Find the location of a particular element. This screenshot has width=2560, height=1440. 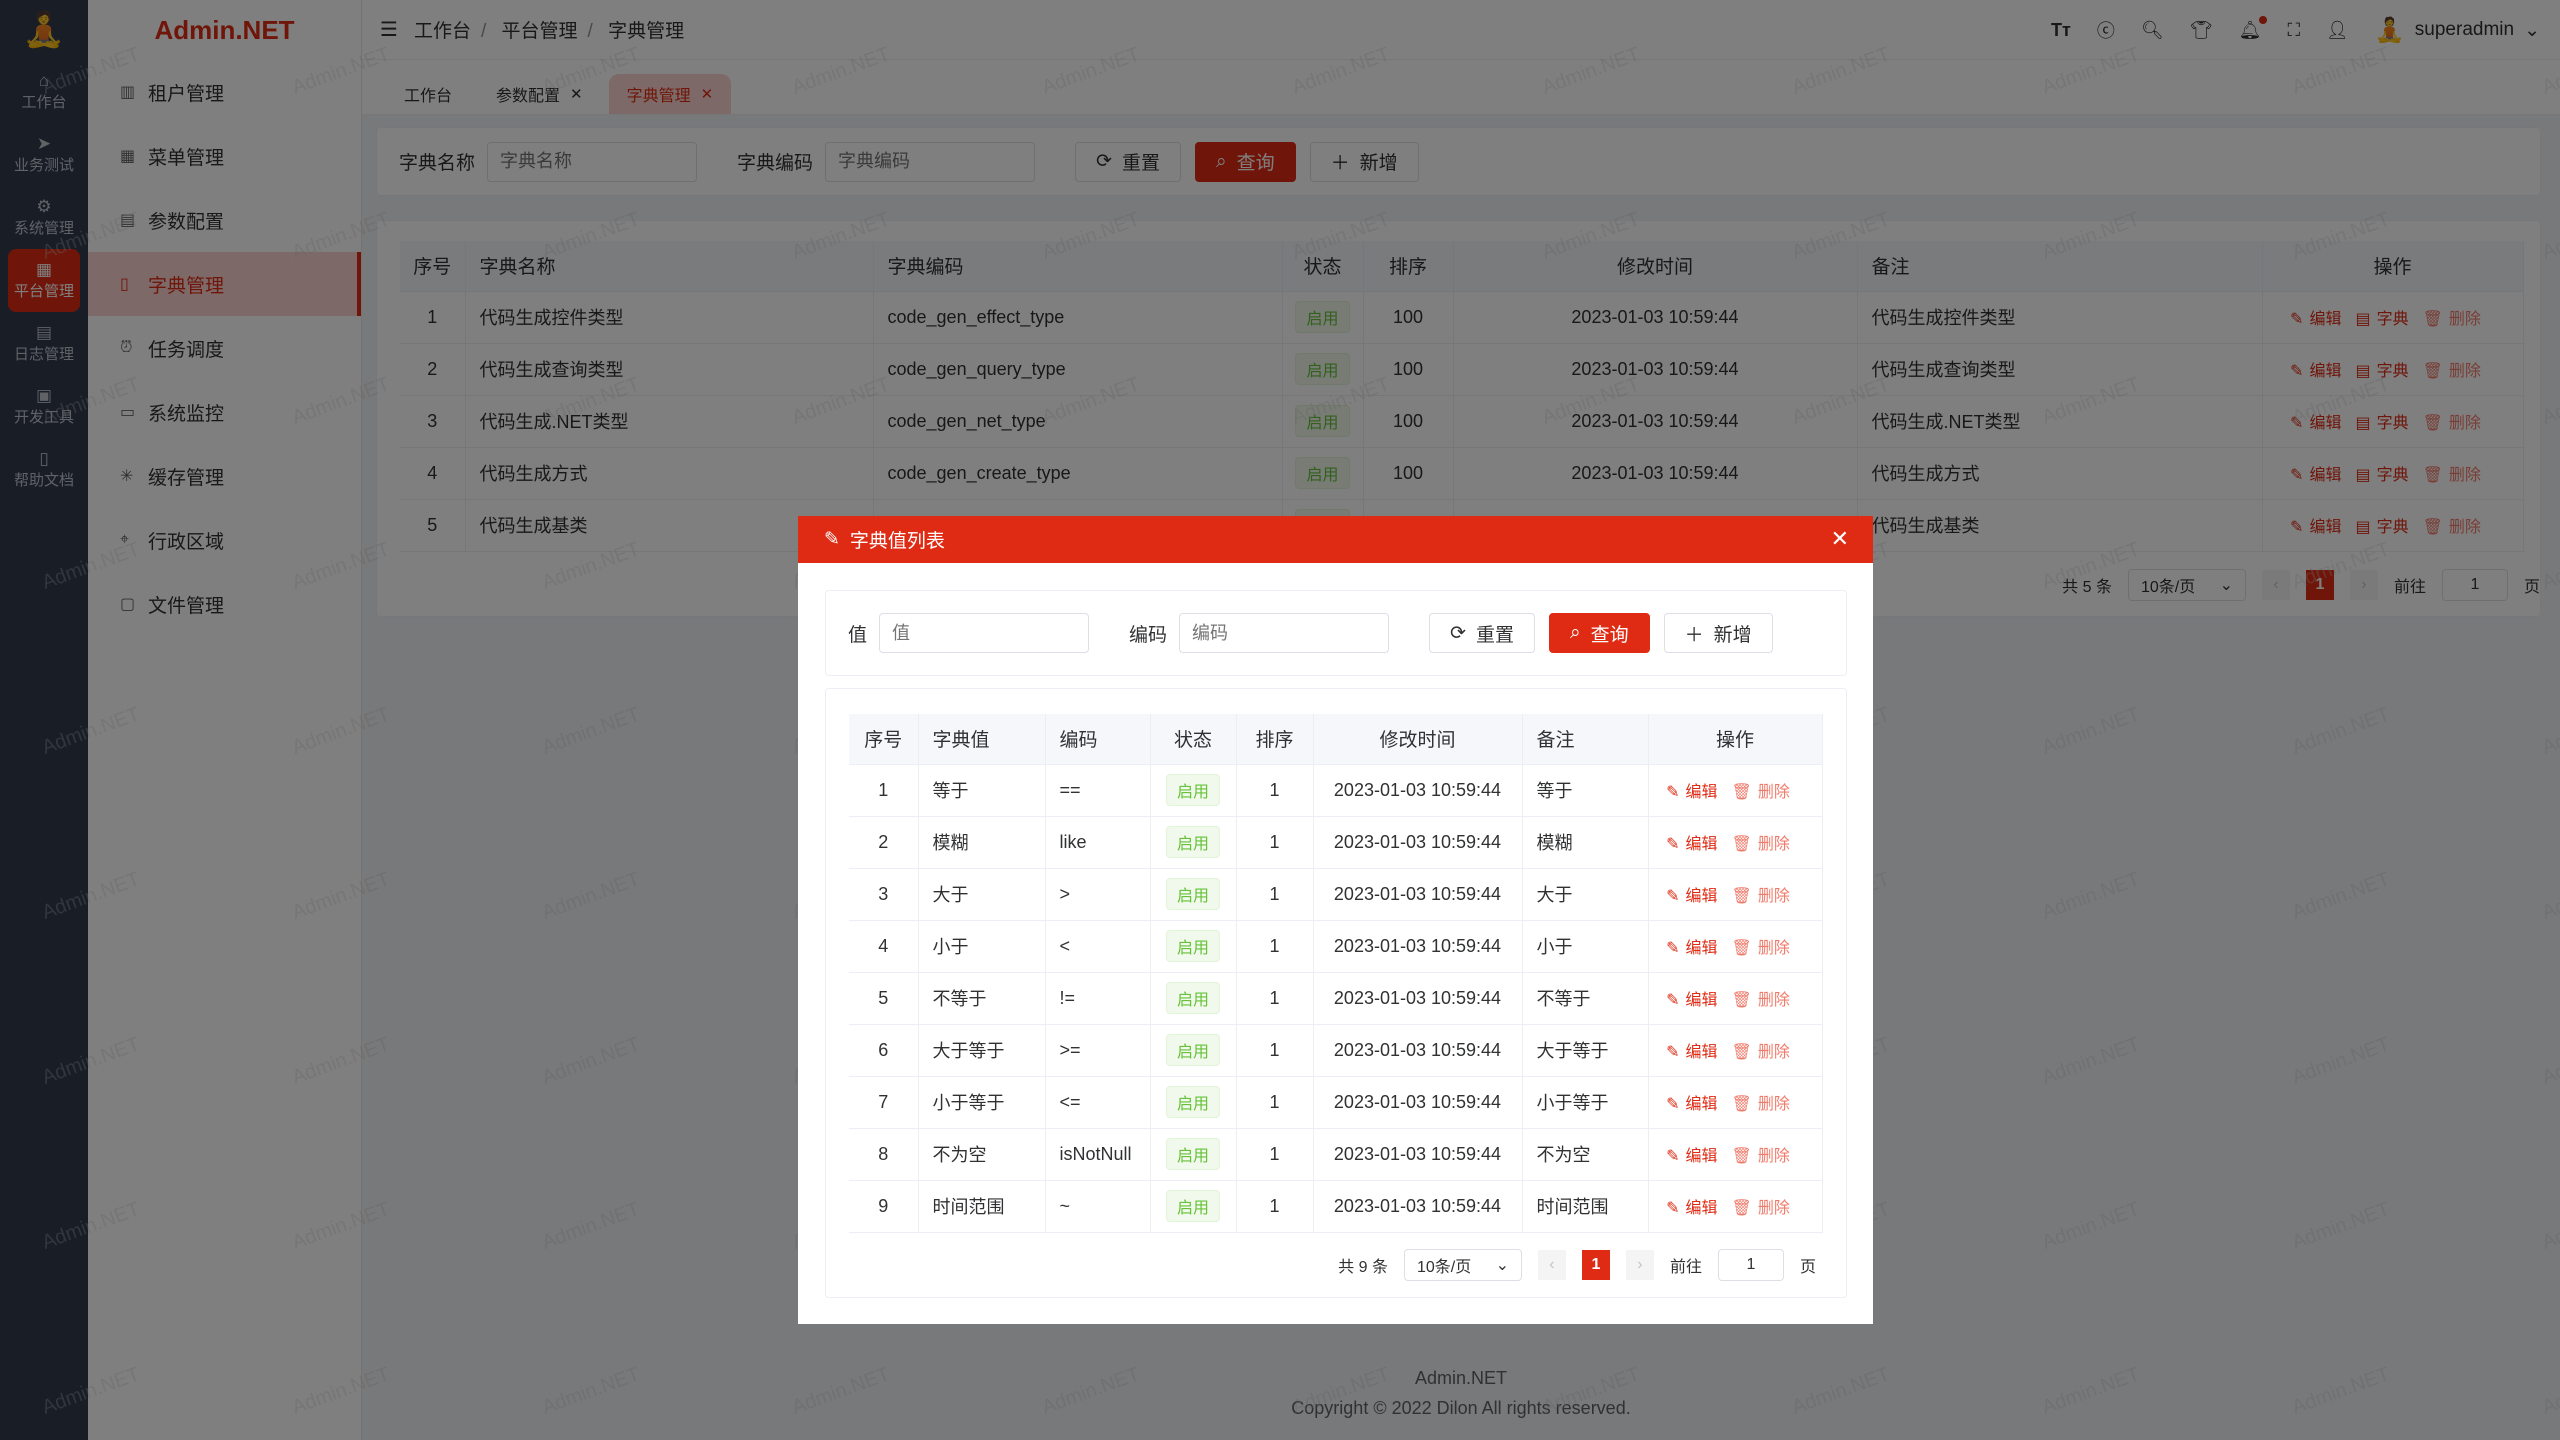

table-cell: 不等于 is located at coordinates (982, 998).